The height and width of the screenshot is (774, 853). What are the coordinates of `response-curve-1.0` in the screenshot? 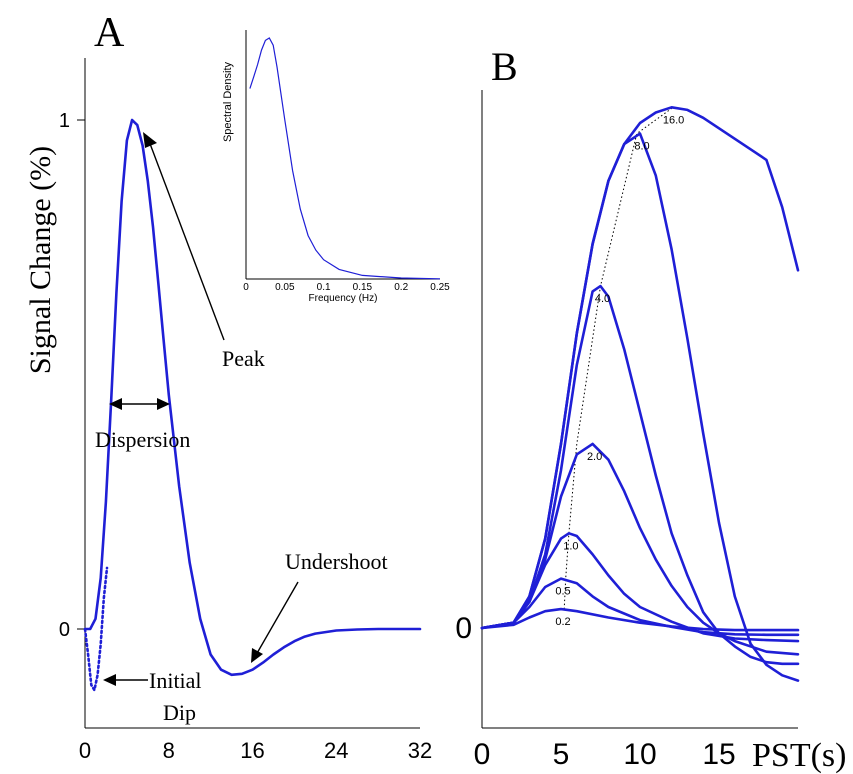 It's located at (640, 587).